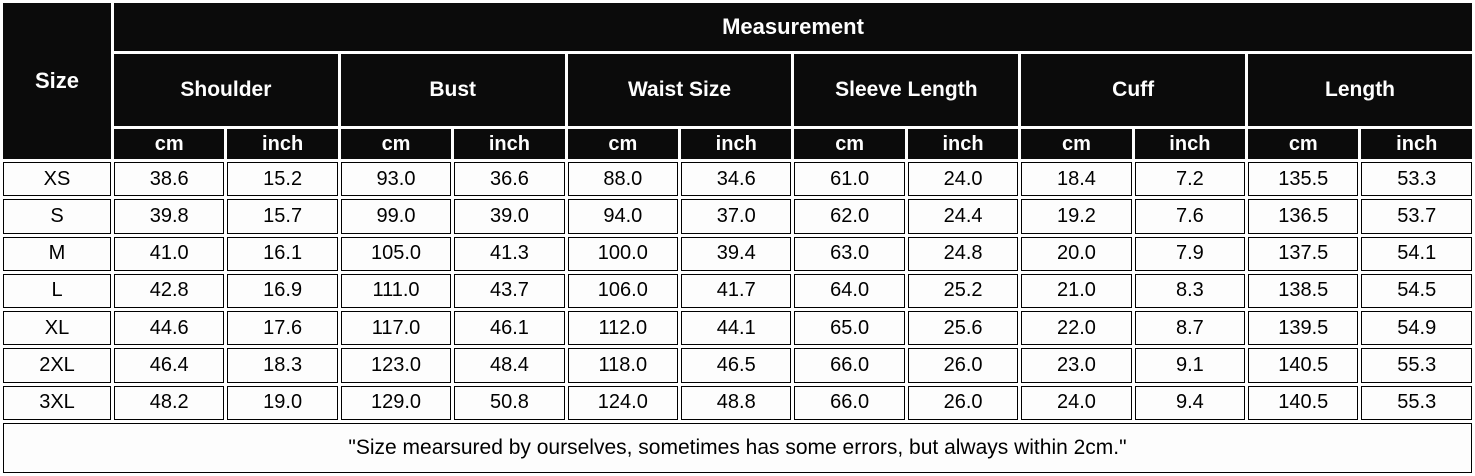 The image size is (1475, 476). Describe the element at coordinates (963, 216) in the screenshot. I see `value-cell: 24.4` at that location.